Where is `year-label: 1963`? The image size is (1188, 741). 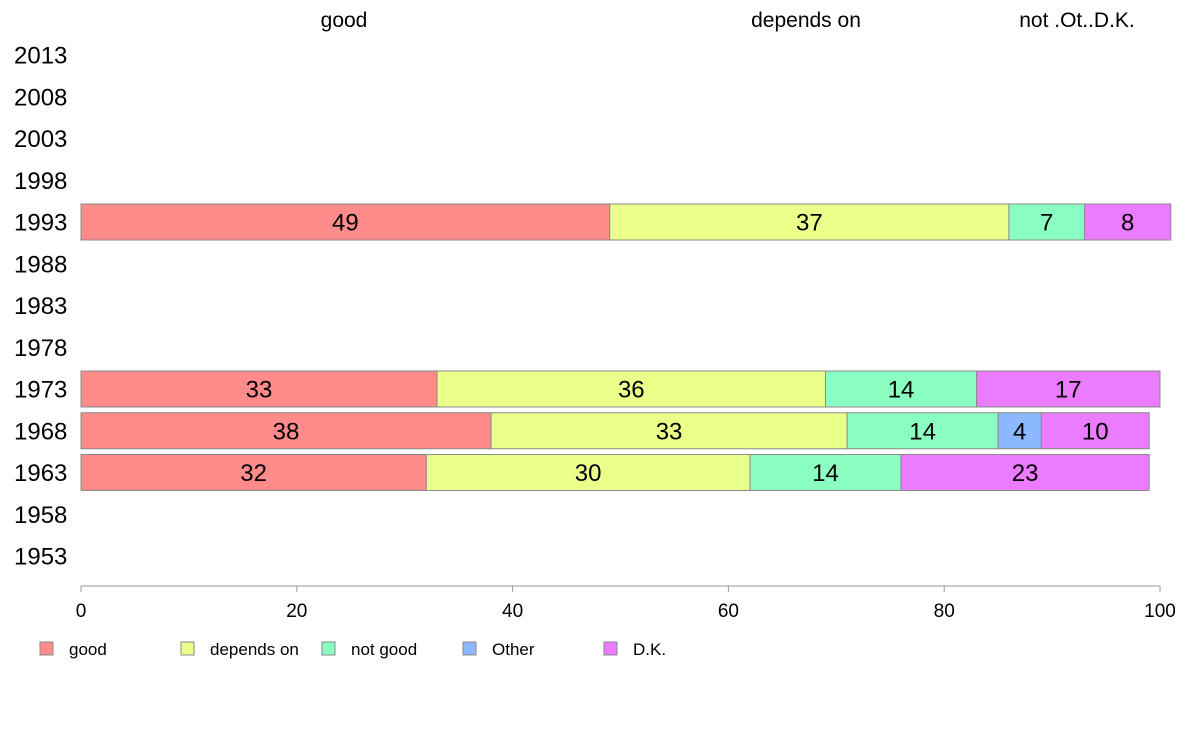 year-label: 1963 is located at coordinates (40, 473).